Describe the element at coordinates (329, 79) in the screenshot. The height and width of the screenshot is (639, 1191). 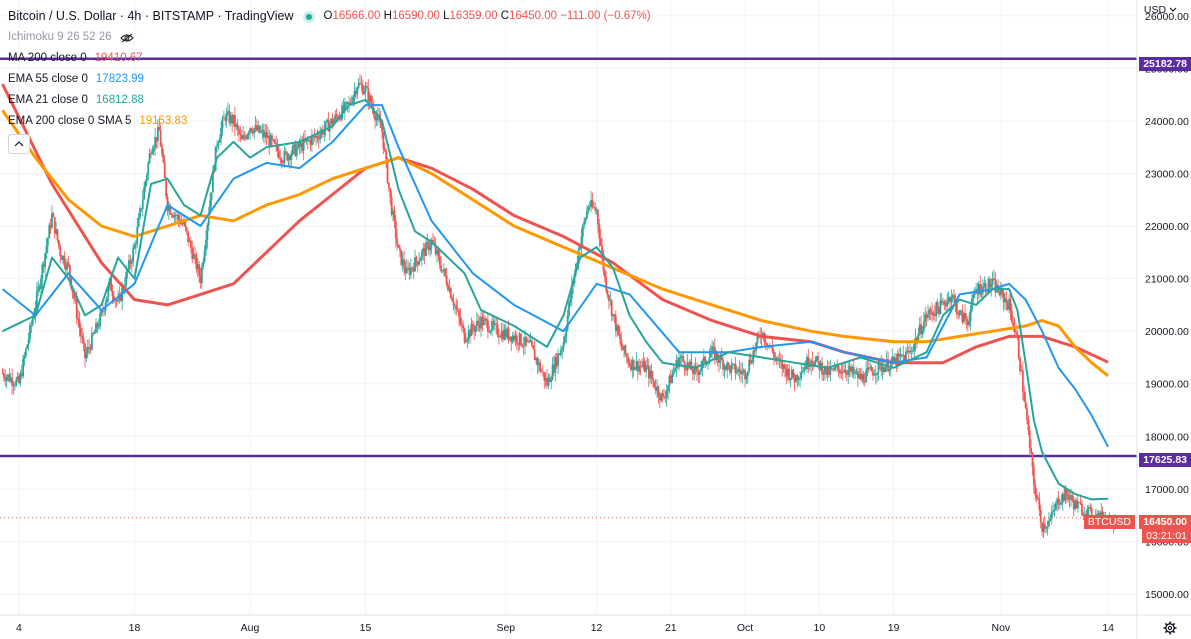
I see `indicator-ema55: EMA 55 close 0 17823.99` at that location.